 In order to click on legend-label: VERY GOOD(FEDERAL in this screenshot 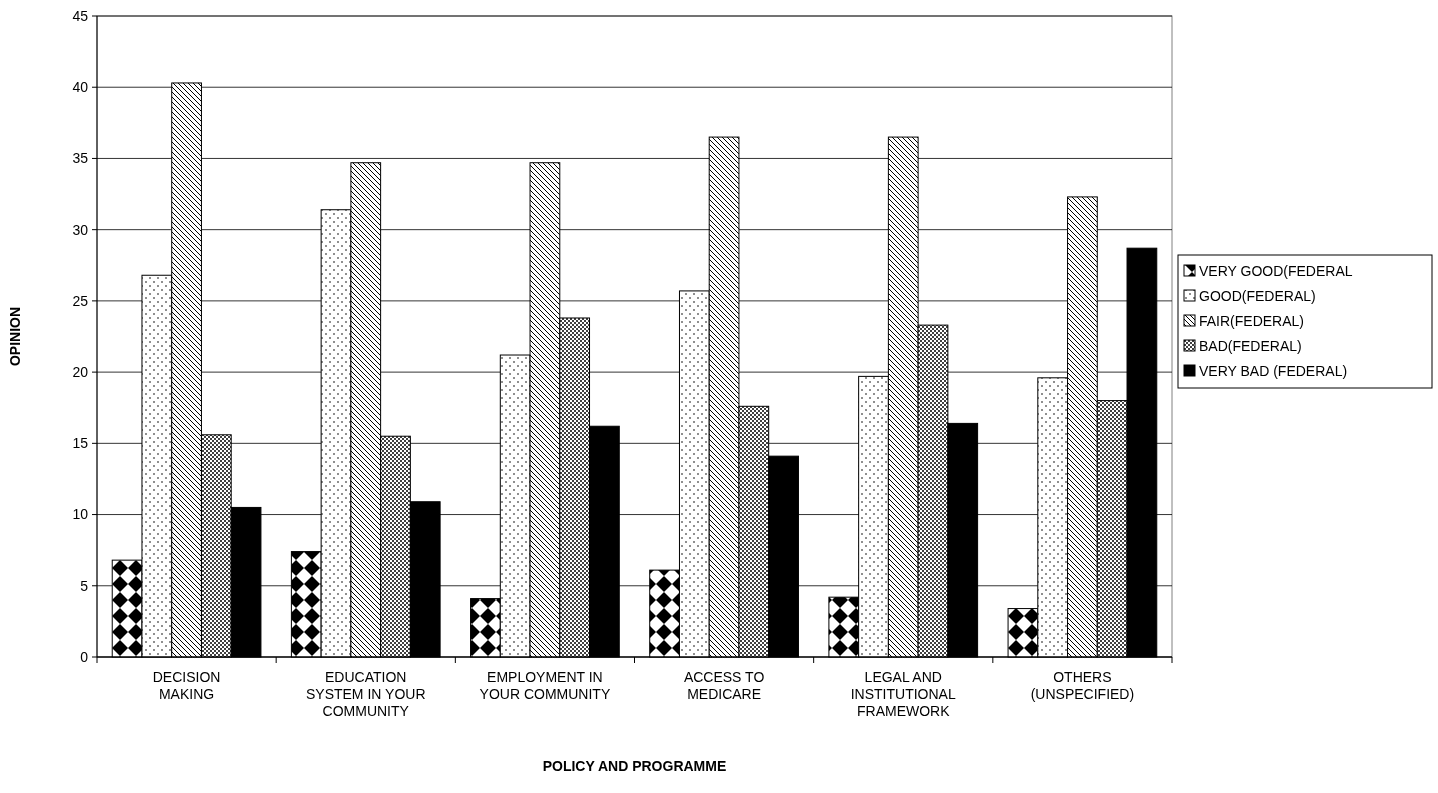, I will do `click(1276, 270)`.